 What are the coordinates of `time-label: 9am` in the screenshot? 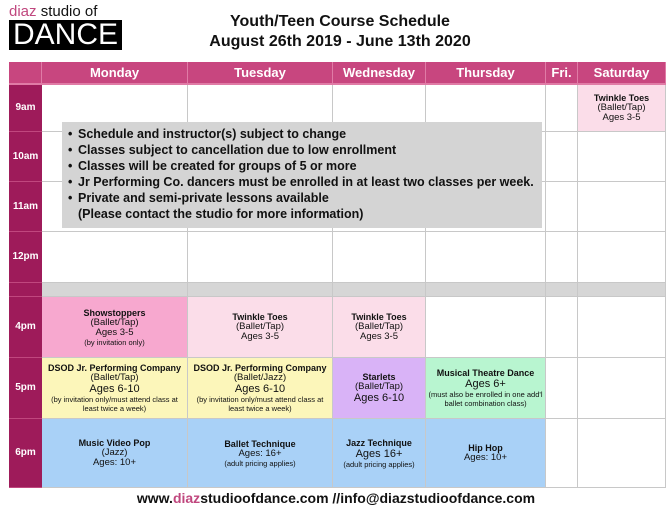 It's located at (25, 108).